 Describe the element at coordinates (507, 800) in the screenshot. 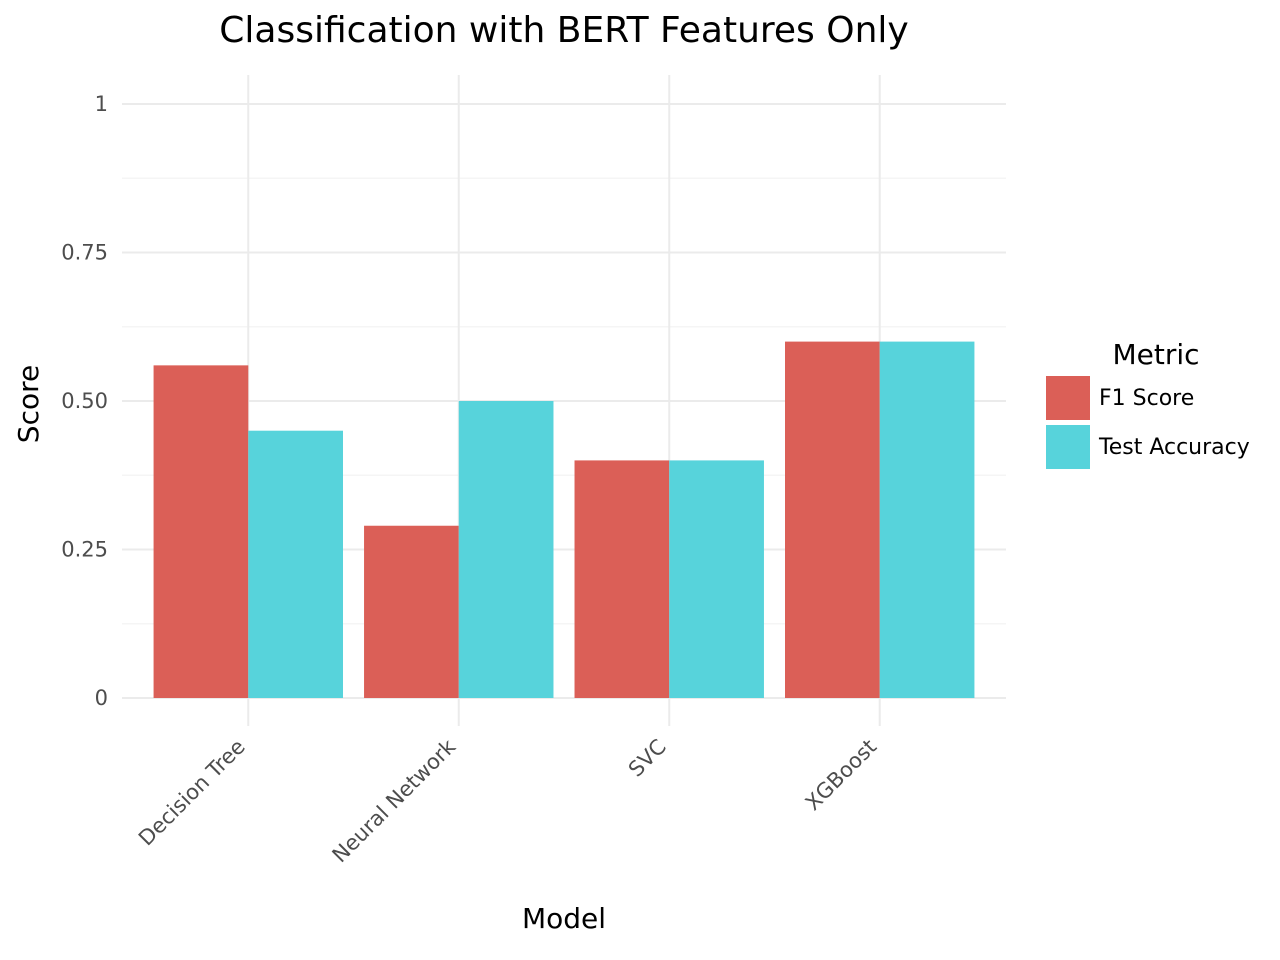

I see `x-axis-ticks: Decision Tree Neural Network SVC XGBoost` at that location.